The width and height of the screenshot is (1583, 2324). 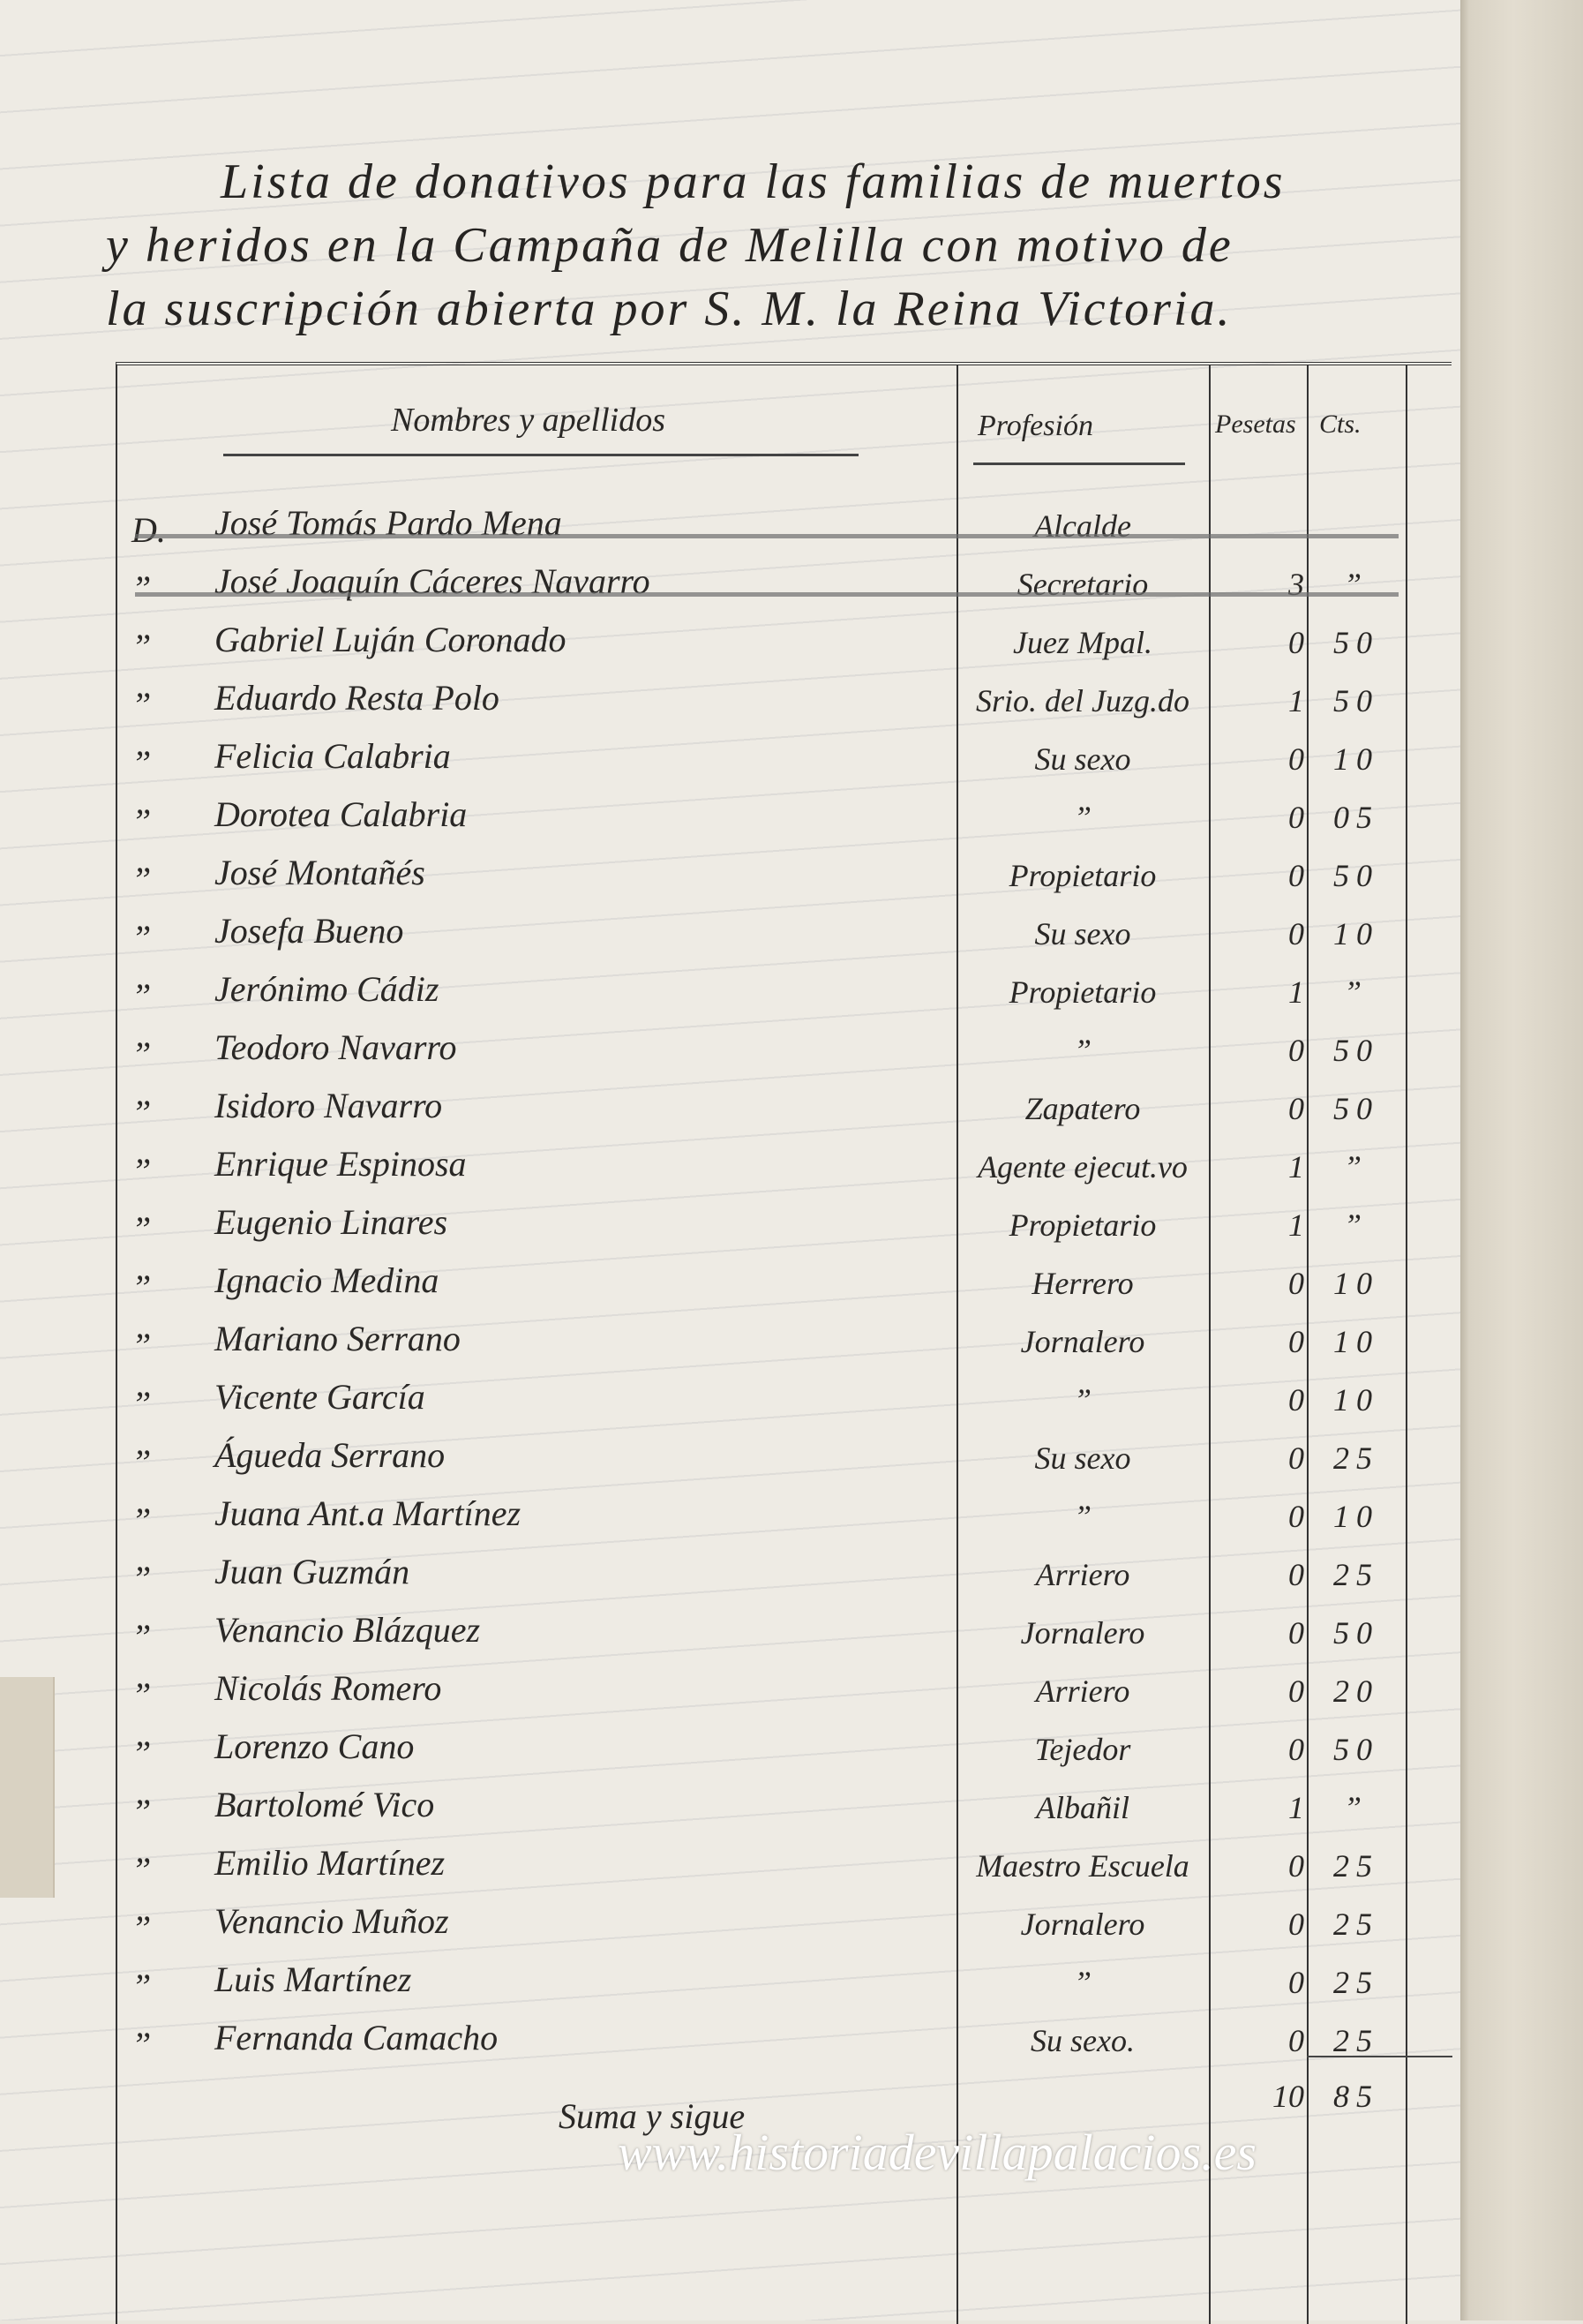 I want to click on page-edge-right, so click(x=1521, y=1160).